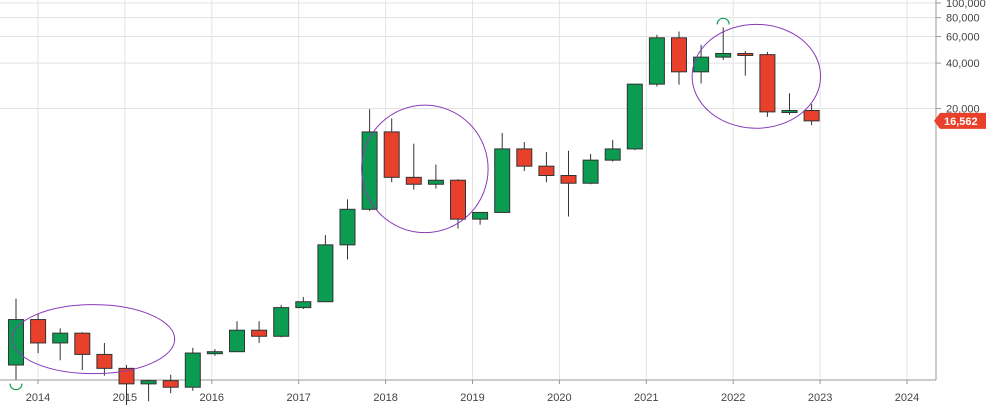 The height and width of the screenshot is (405, 986). I want to click on x-tick-label: 2021, so click(646, 398).